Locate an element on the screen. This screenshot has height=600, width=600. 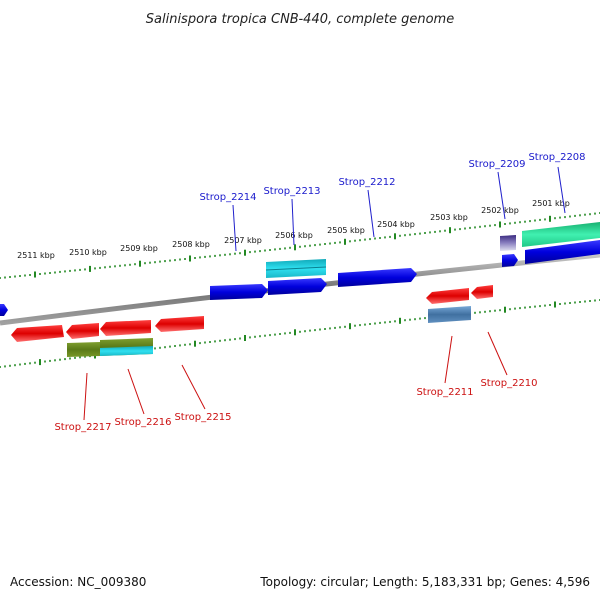
gene-label: Strop_2214 is located at coordinates (227, 197).